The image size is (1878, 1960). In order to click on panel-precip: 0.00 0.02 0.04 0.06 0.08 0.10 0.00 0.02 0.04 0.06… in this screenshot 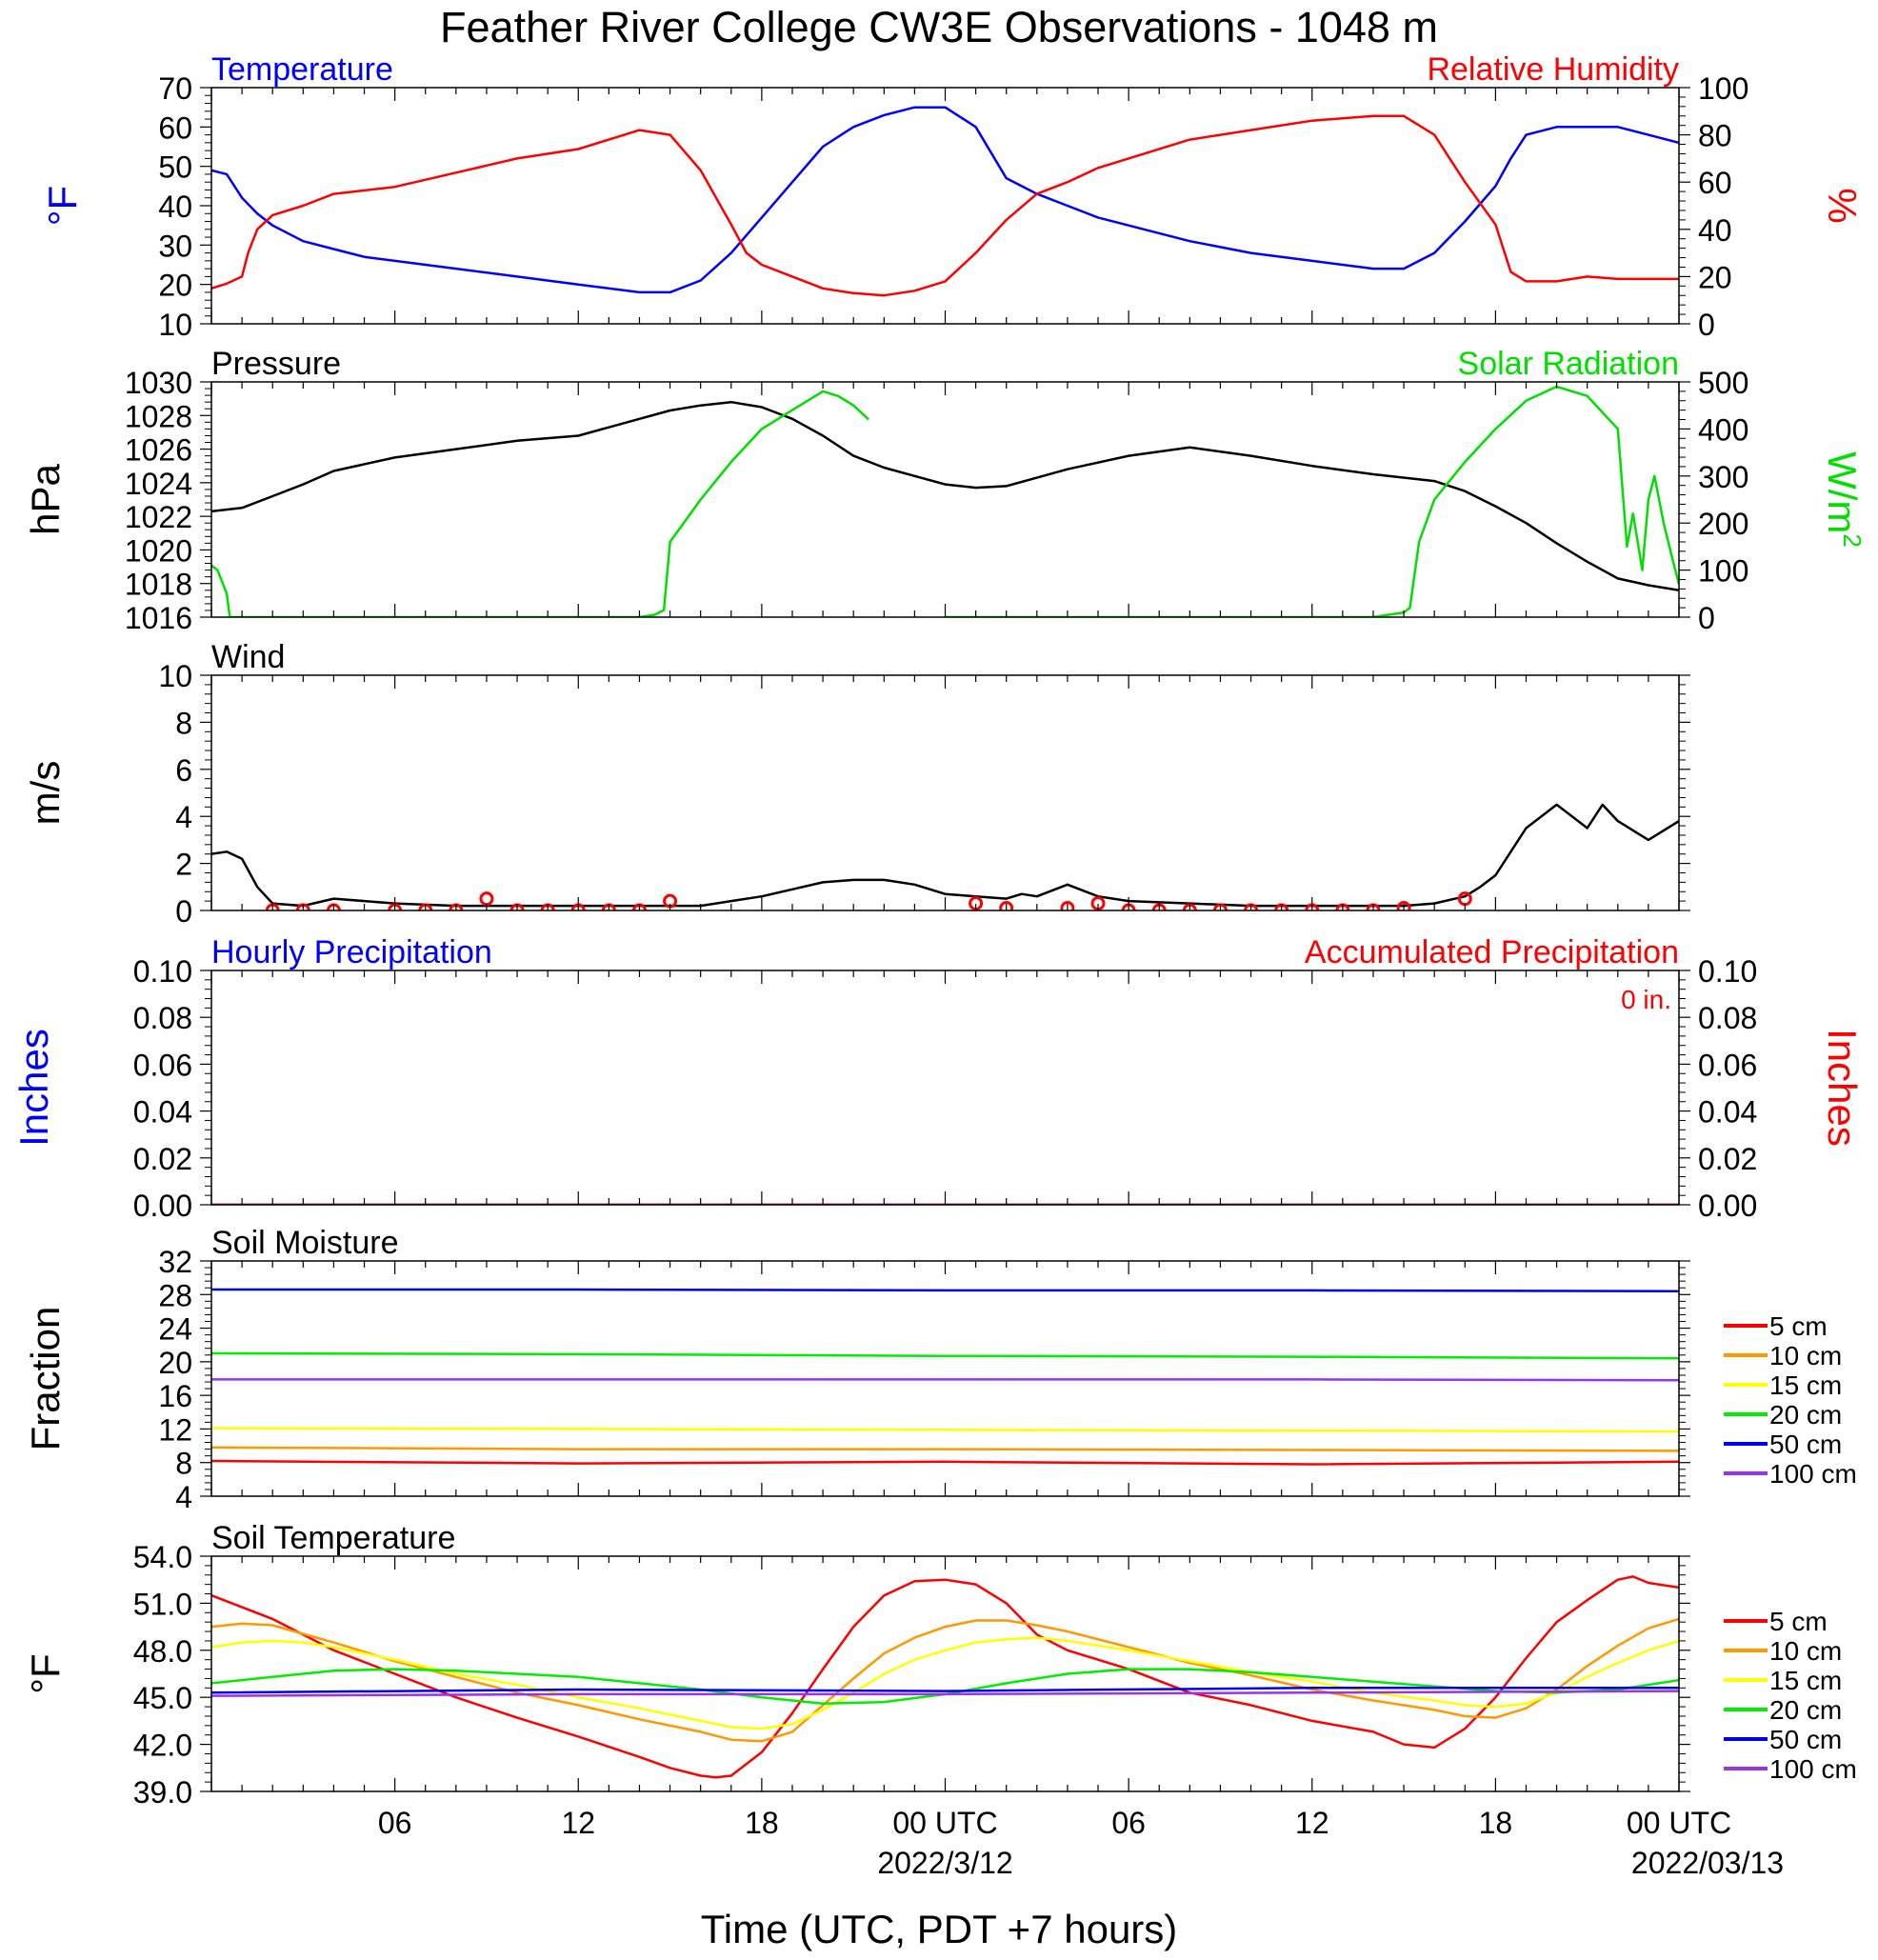, I will do `click(938, 1078)`.